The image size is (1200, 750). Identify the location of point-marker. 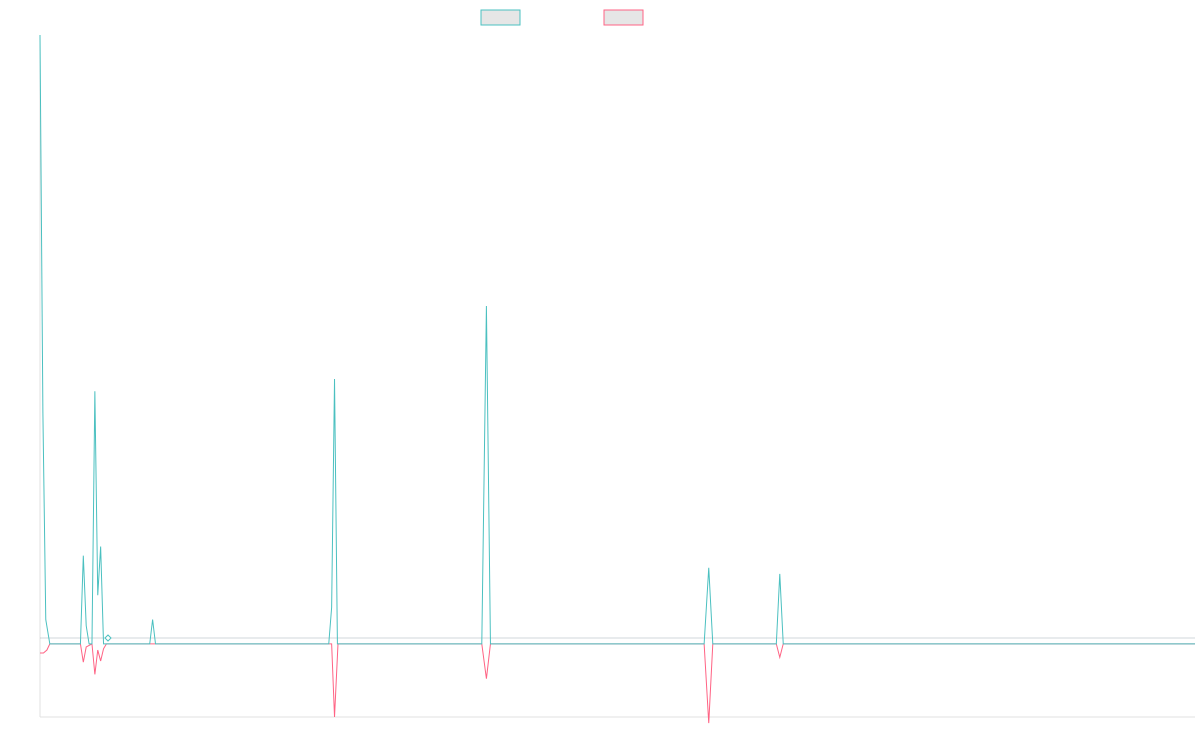
(108, 638).